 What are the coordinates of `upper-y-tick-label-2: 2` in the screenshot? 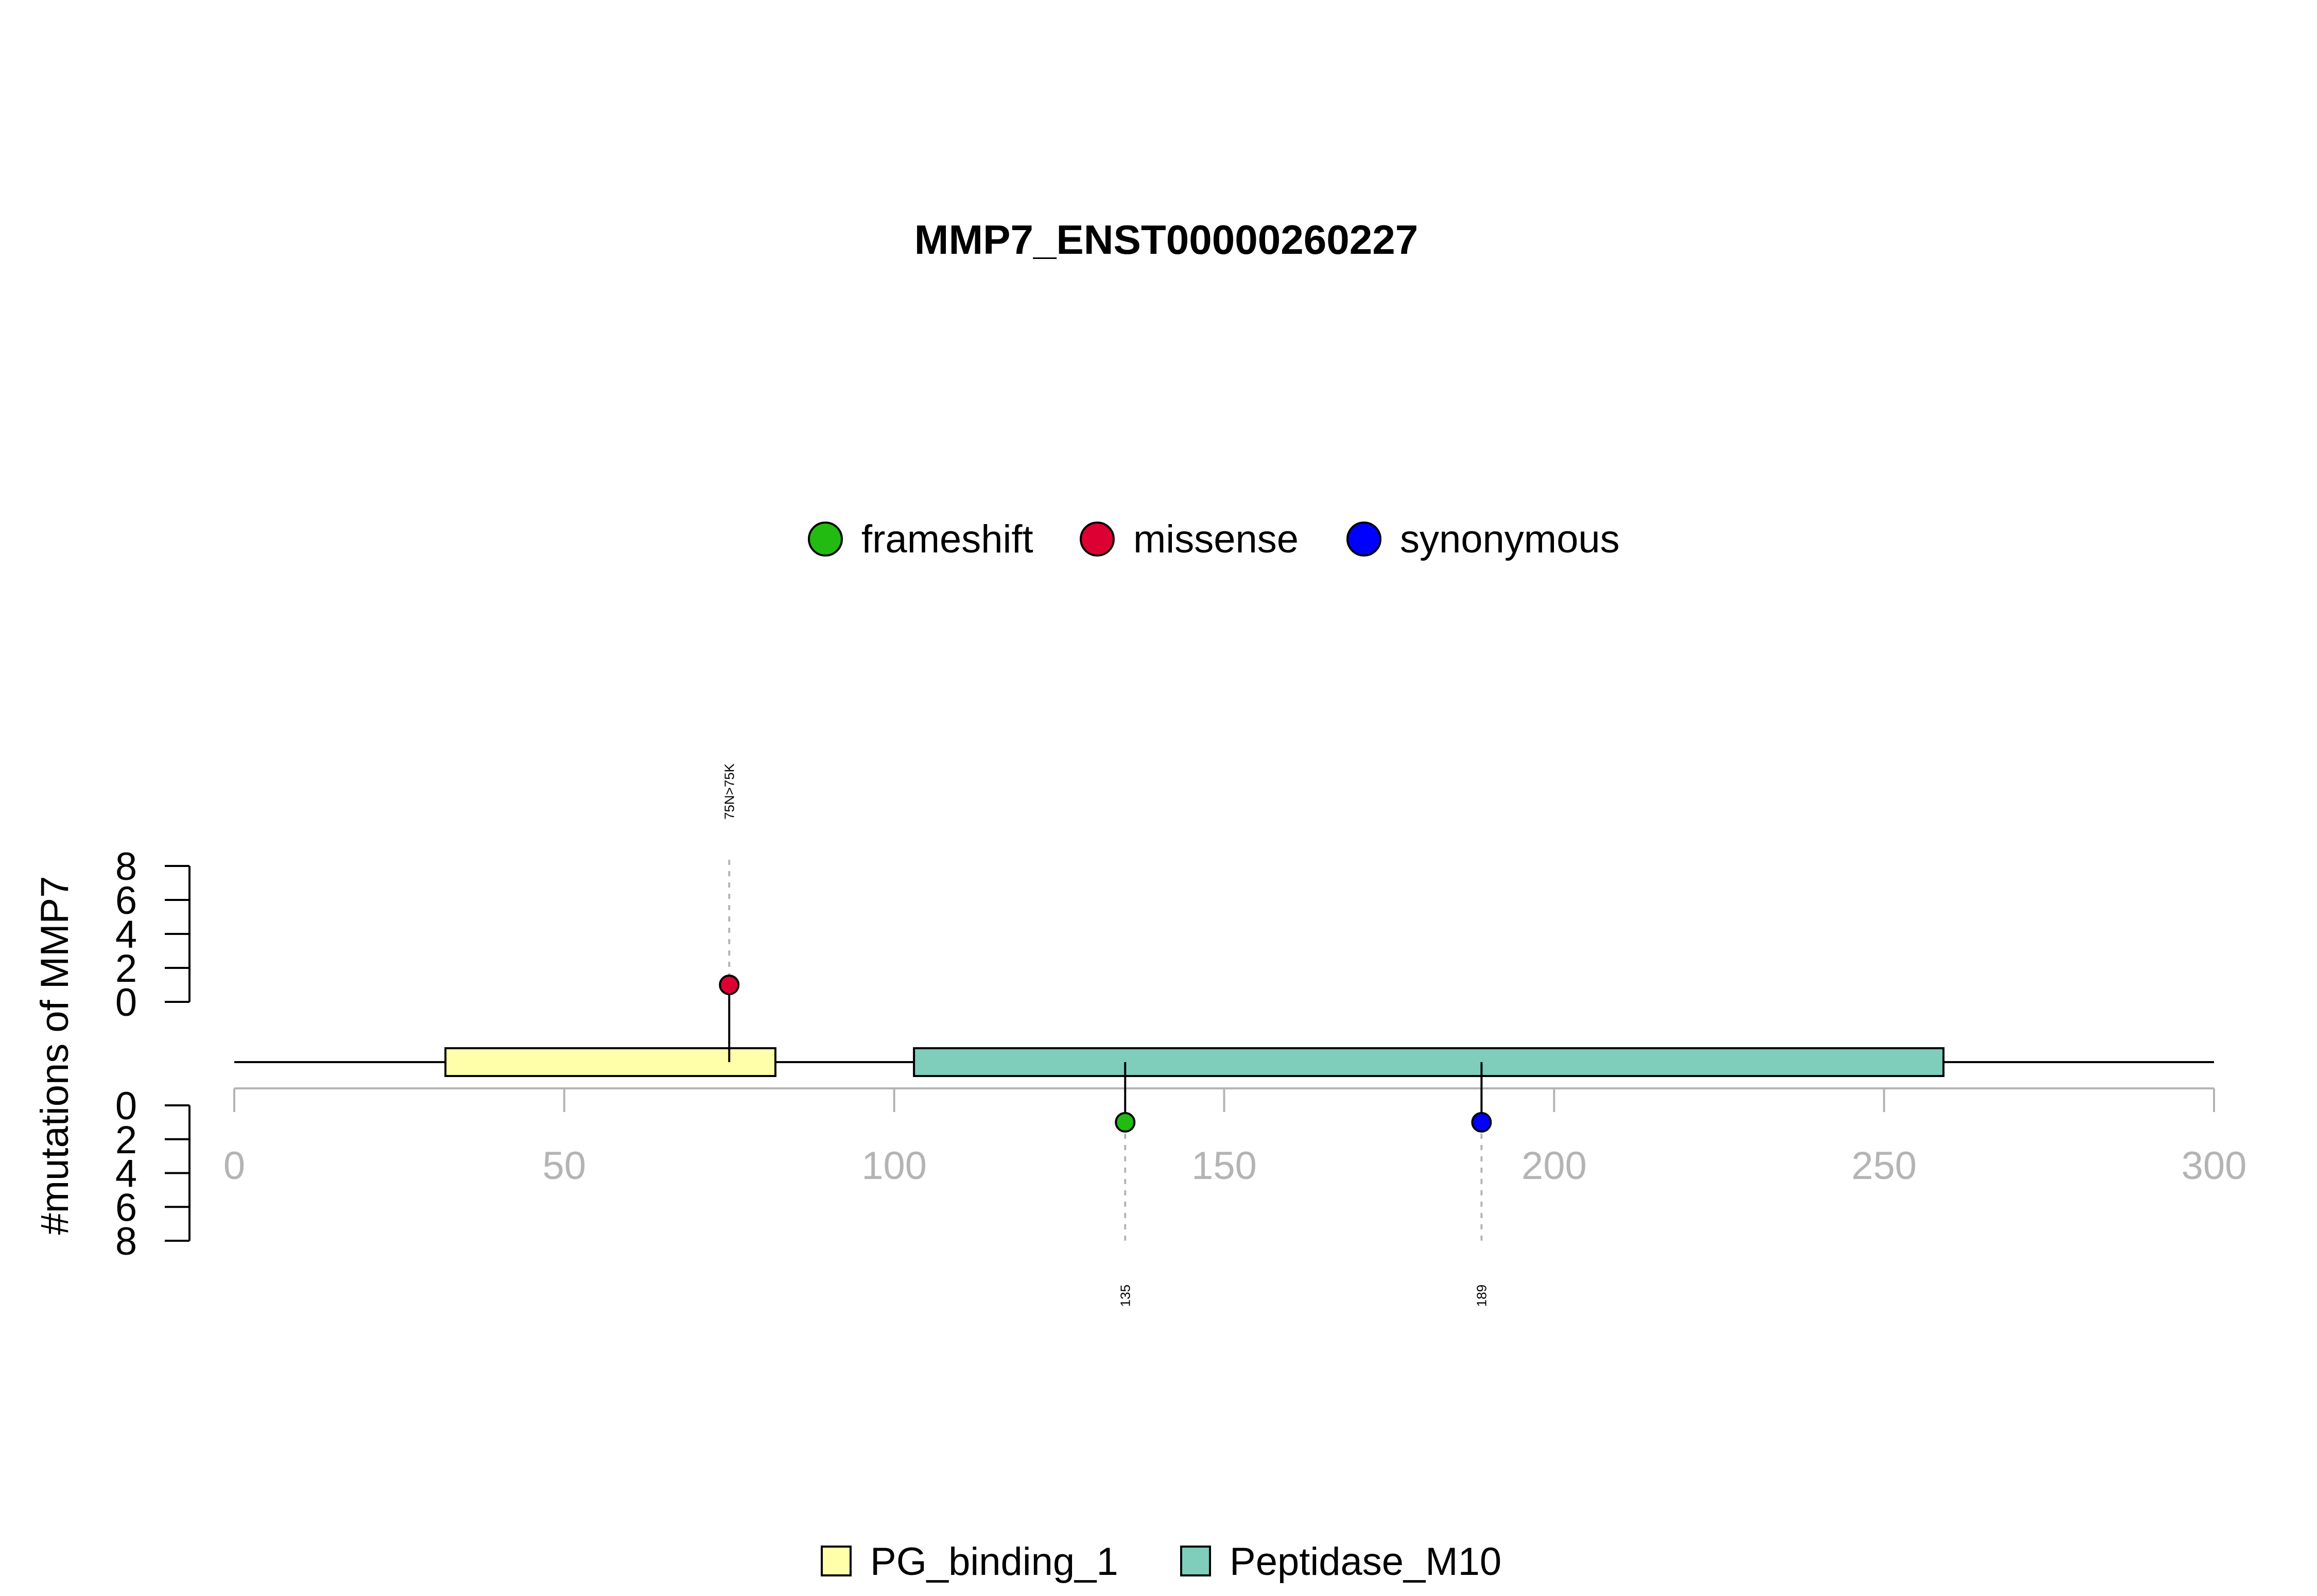 It's located at (126, 969).